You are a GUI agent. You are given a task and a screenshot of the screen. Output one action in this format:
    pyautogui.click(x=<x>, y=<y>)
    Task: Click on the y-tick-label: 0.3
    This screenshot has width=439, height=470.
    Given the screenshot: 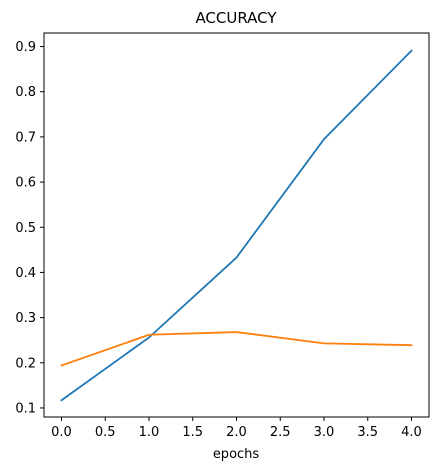 What is the action you would take?
    pyautogui.click(x=25, y=318)
    